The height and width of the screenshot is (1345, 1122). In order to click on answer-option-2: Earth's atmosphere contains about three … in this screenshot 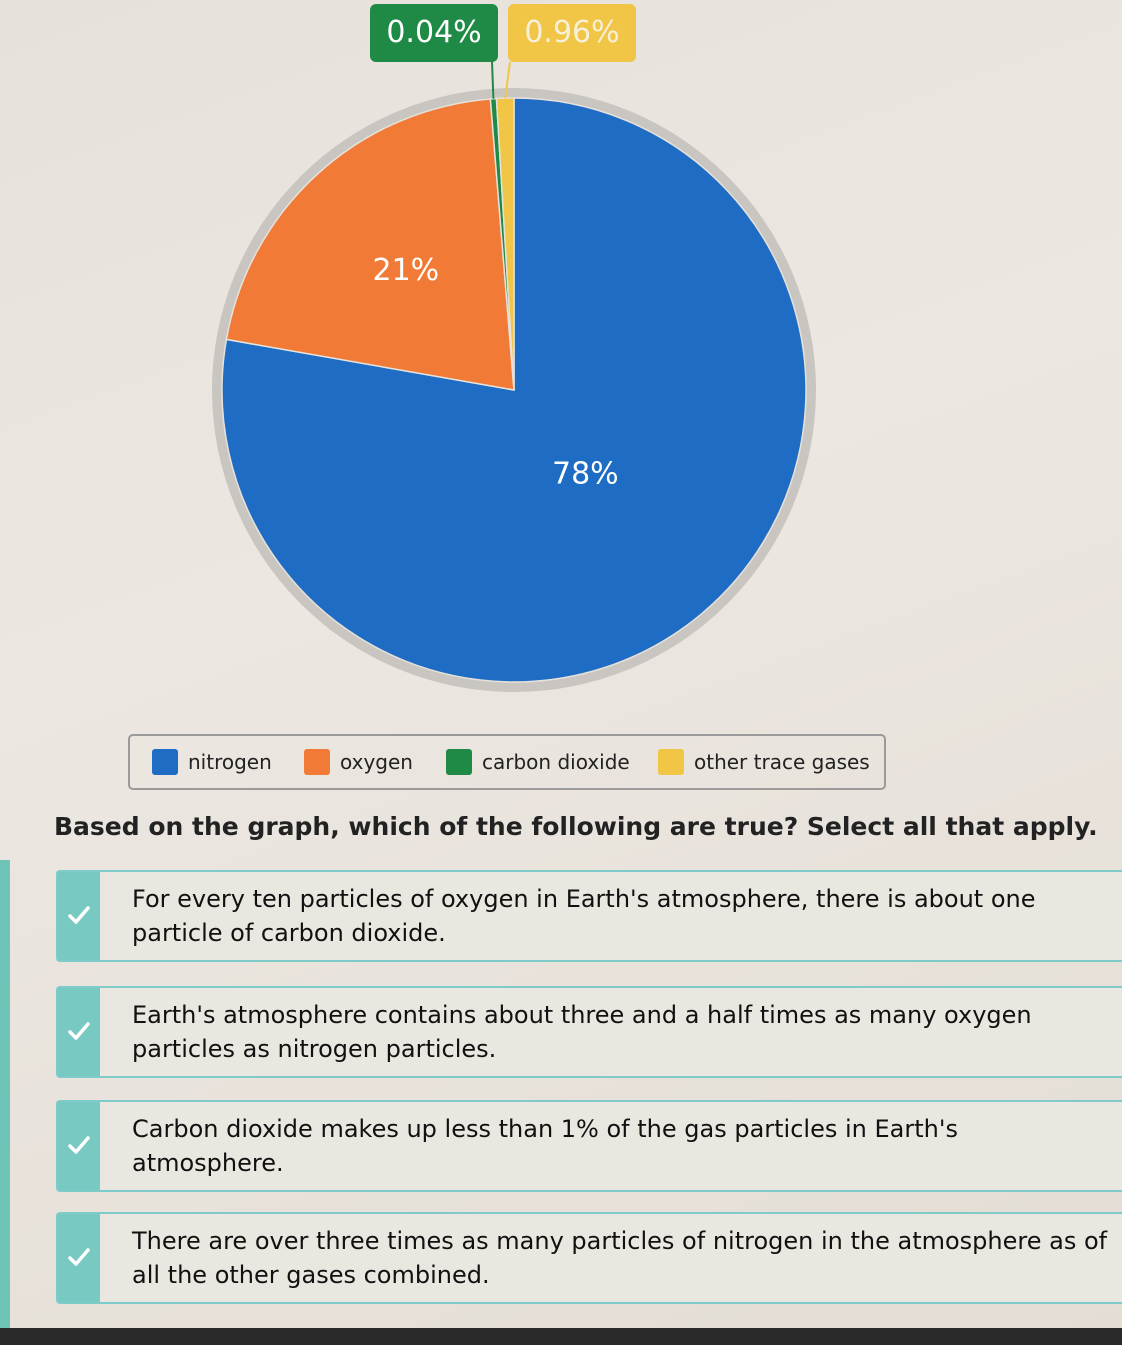, I will do `click(589, 1032)`.